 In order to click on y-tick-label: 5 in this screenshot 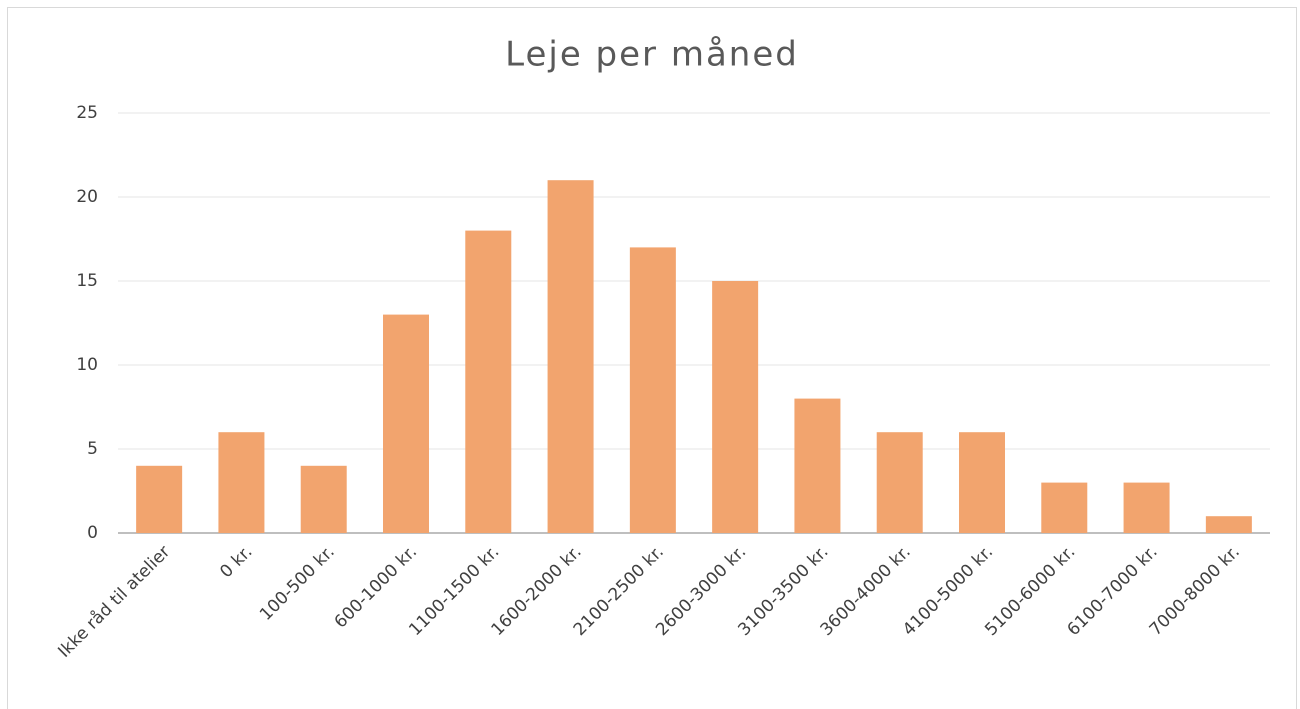, I will do `click(92, 449)`.